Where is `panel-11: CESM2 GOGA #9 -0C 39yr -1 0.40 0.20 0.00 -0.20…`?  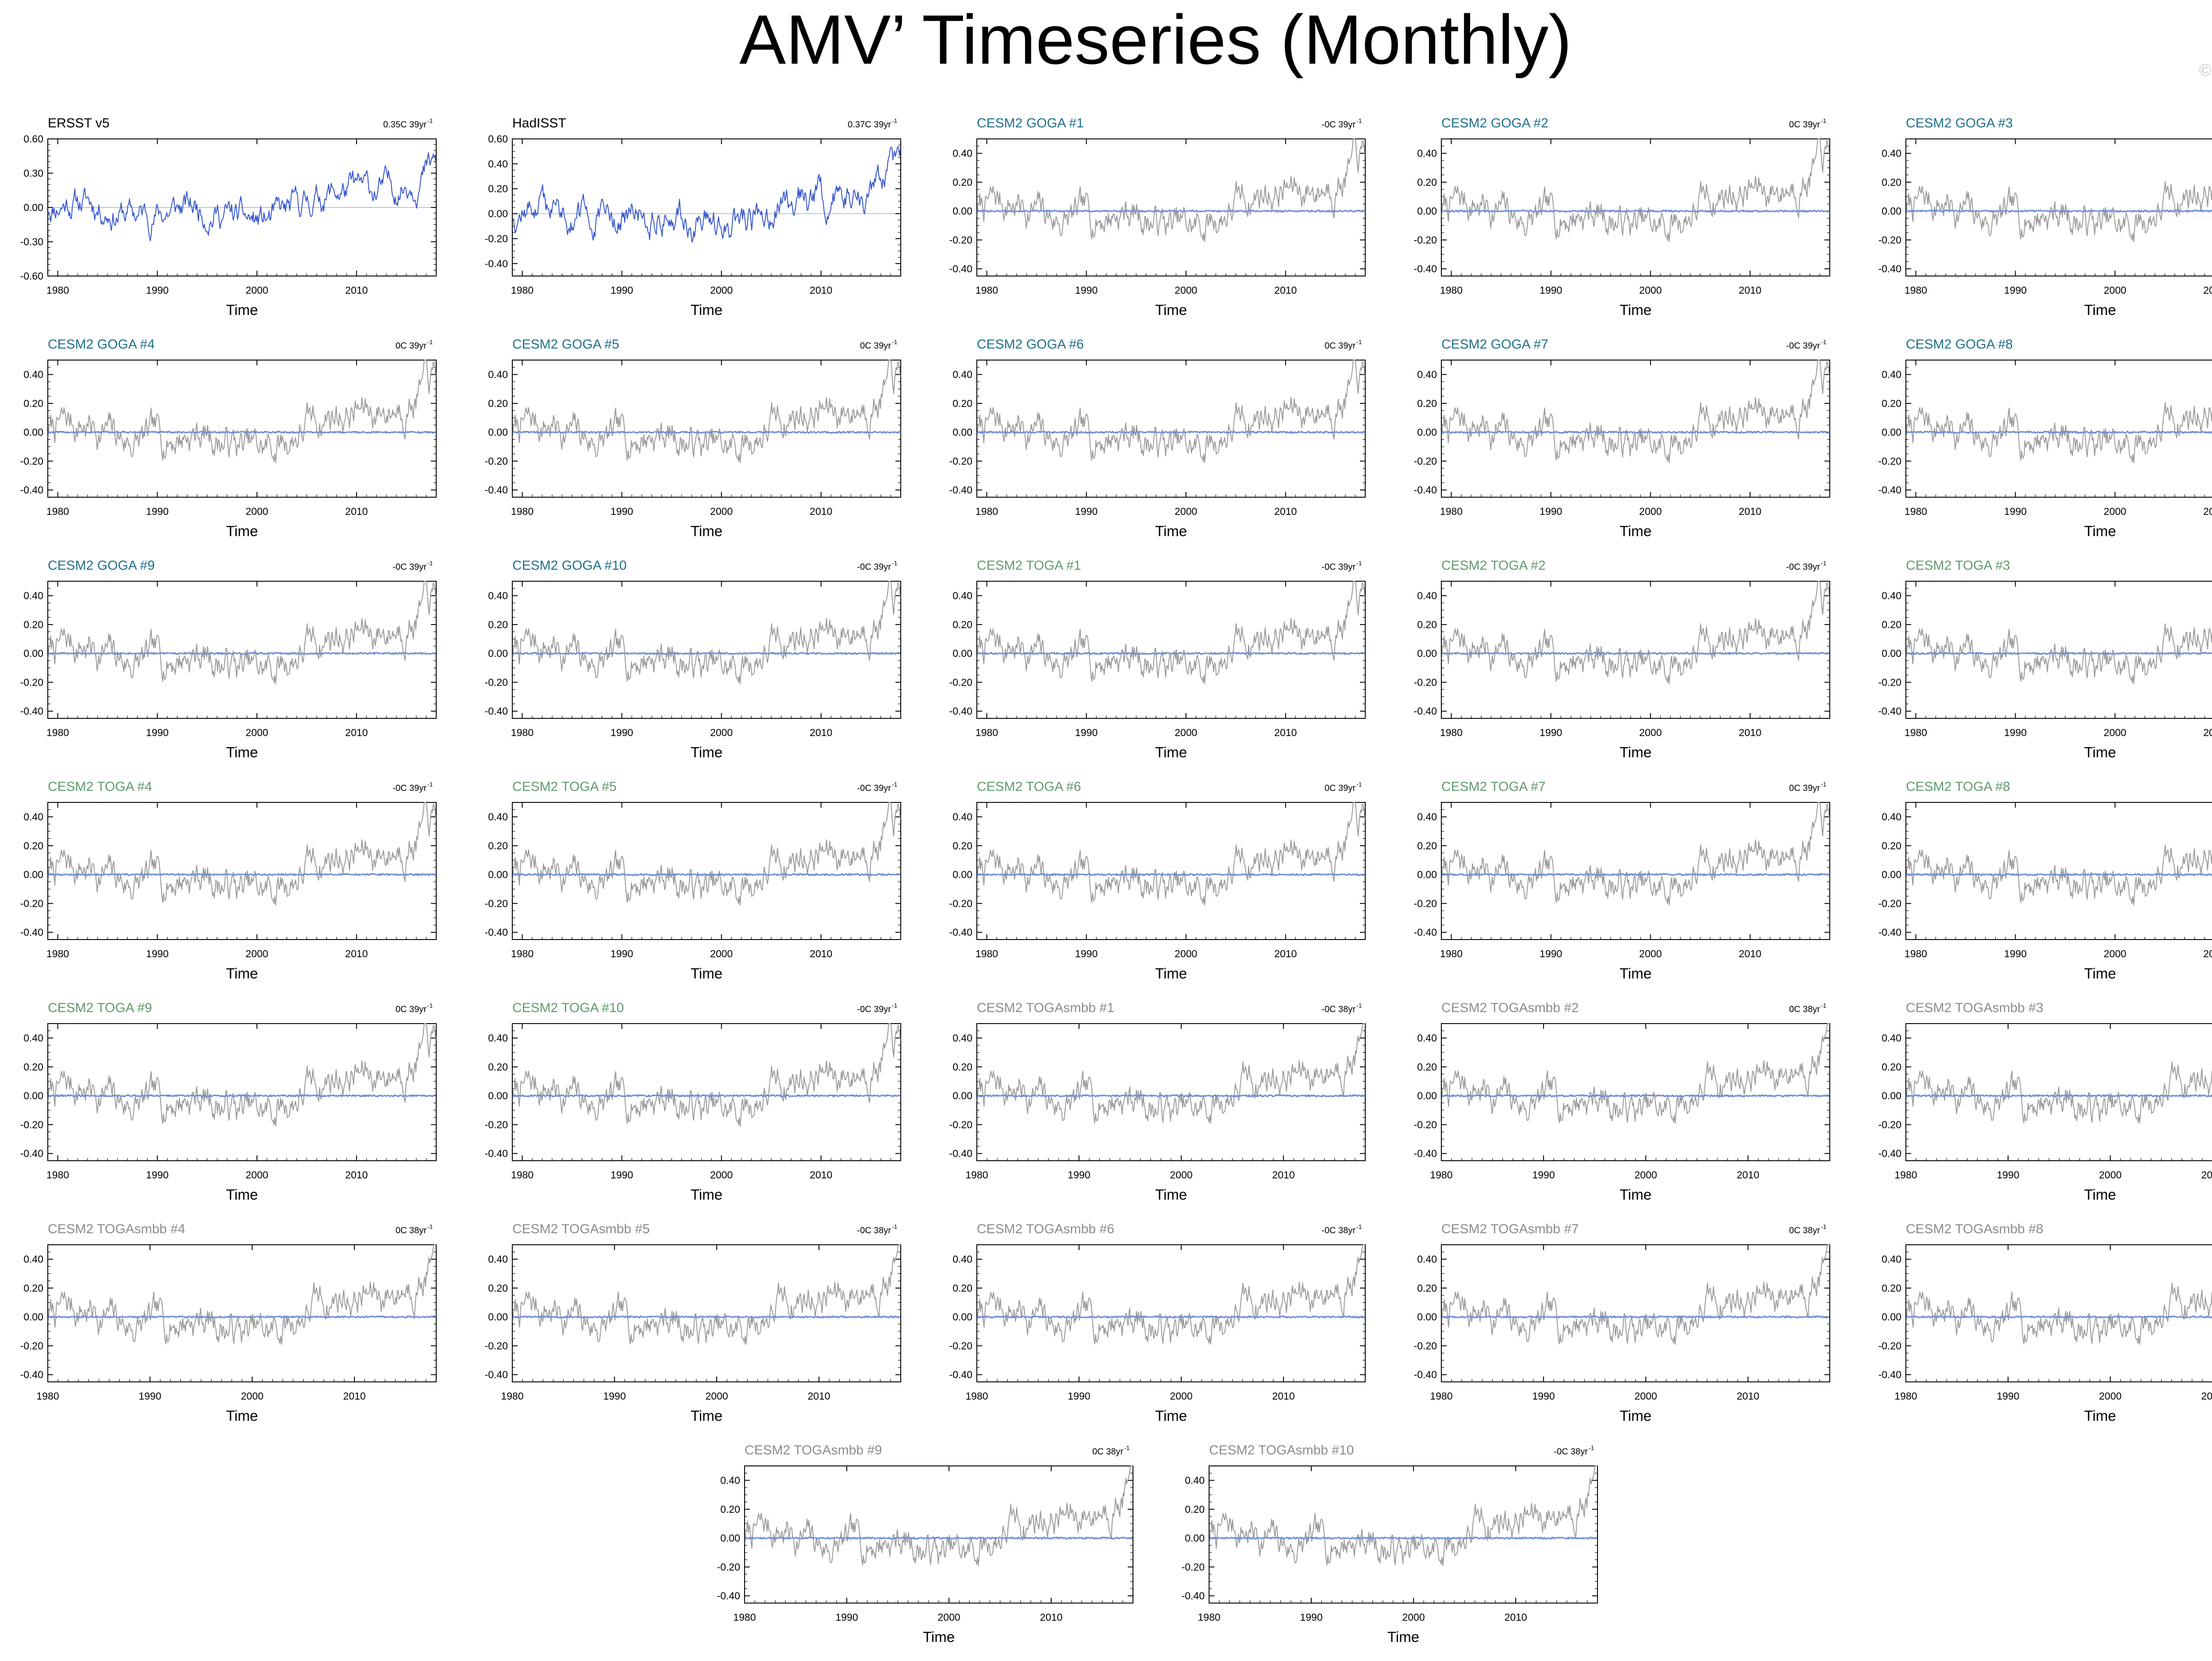
panel-11: CESM2 GOGA #9 -0C 39yr -1 0.40 0.20 0.00 -0.20… is located at coordinates (228, 659).